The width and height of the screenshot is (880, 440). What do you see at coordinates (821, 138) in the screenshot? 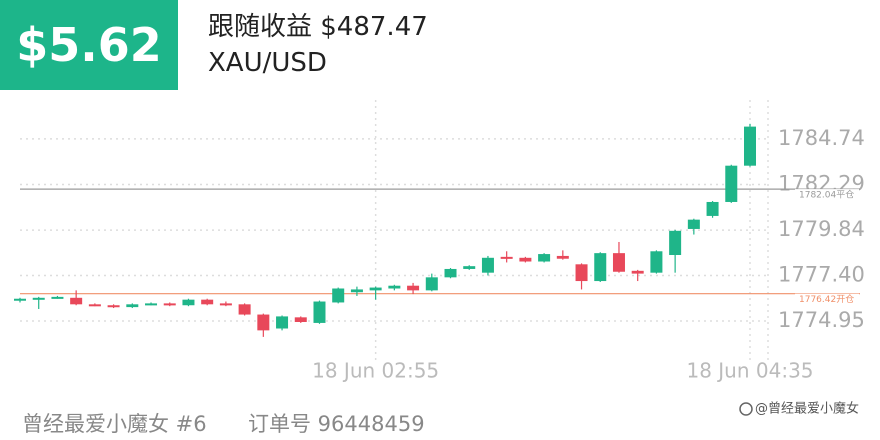
I see `y-tick-label: 1784.74` at bounding box center [821, 138].